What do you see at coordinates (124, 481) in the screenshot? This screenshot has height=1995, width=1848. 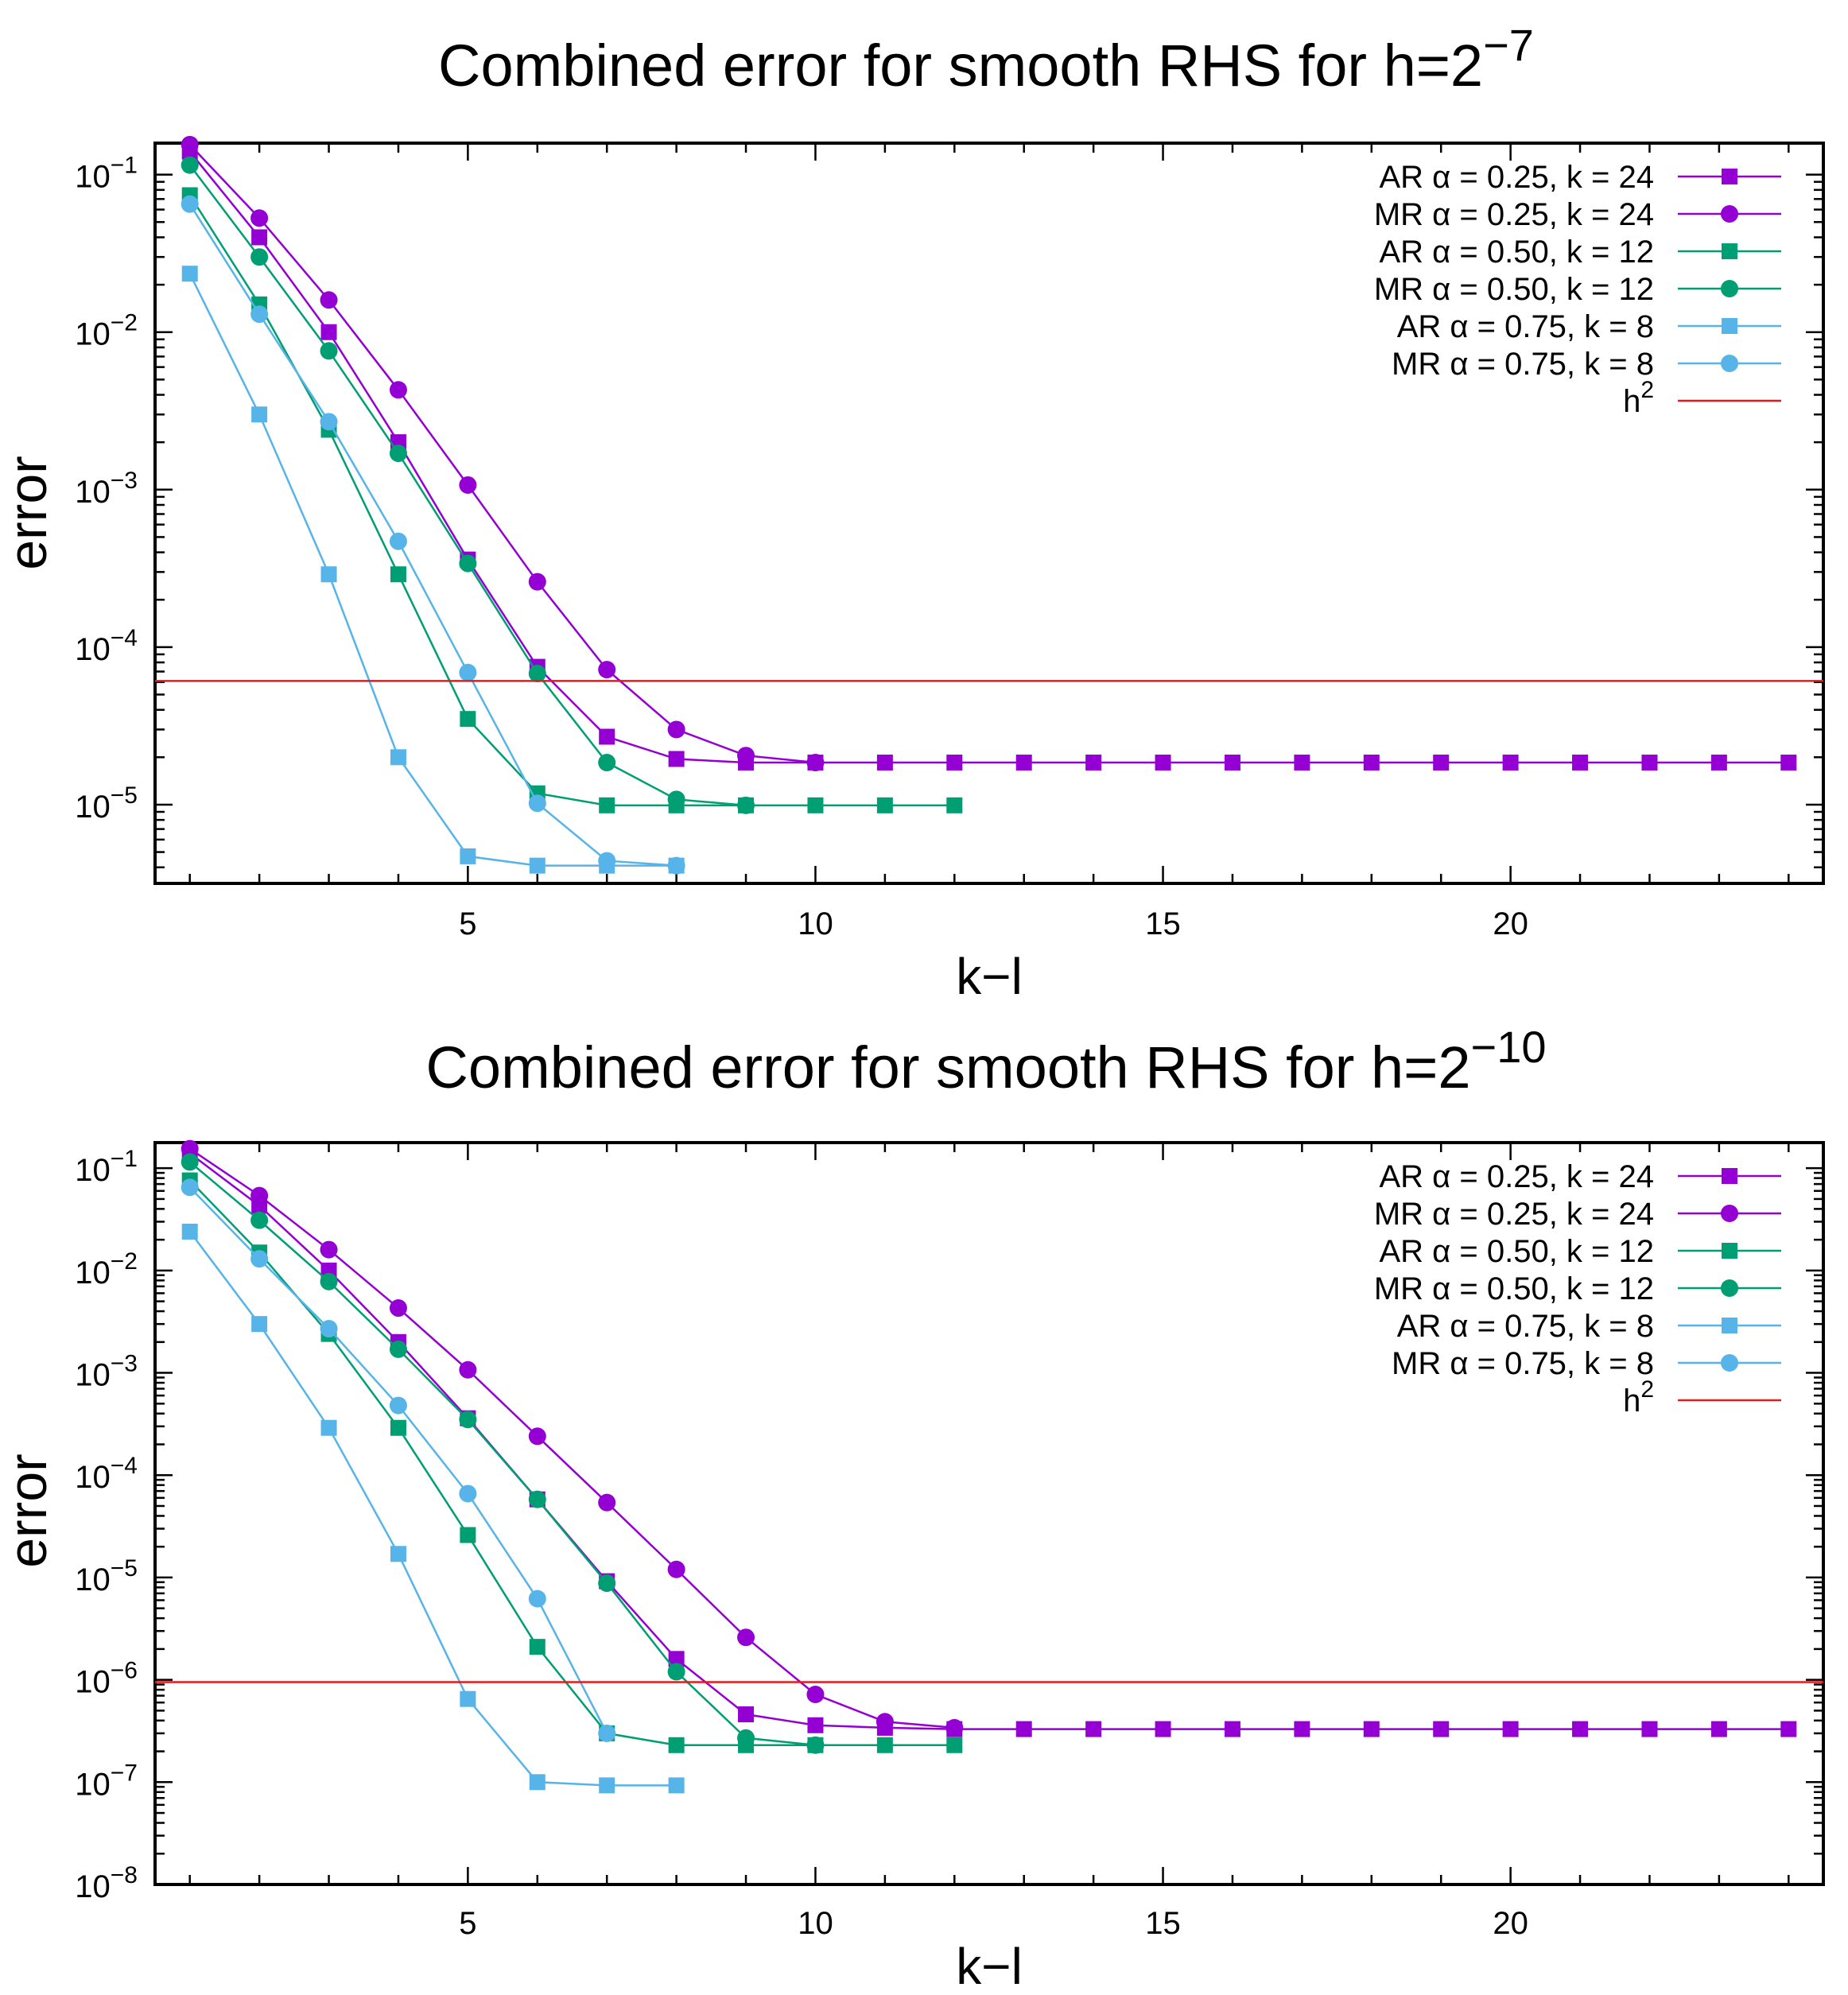 I see `y-tick-exponent: −3` at bounding box center [124, 481].